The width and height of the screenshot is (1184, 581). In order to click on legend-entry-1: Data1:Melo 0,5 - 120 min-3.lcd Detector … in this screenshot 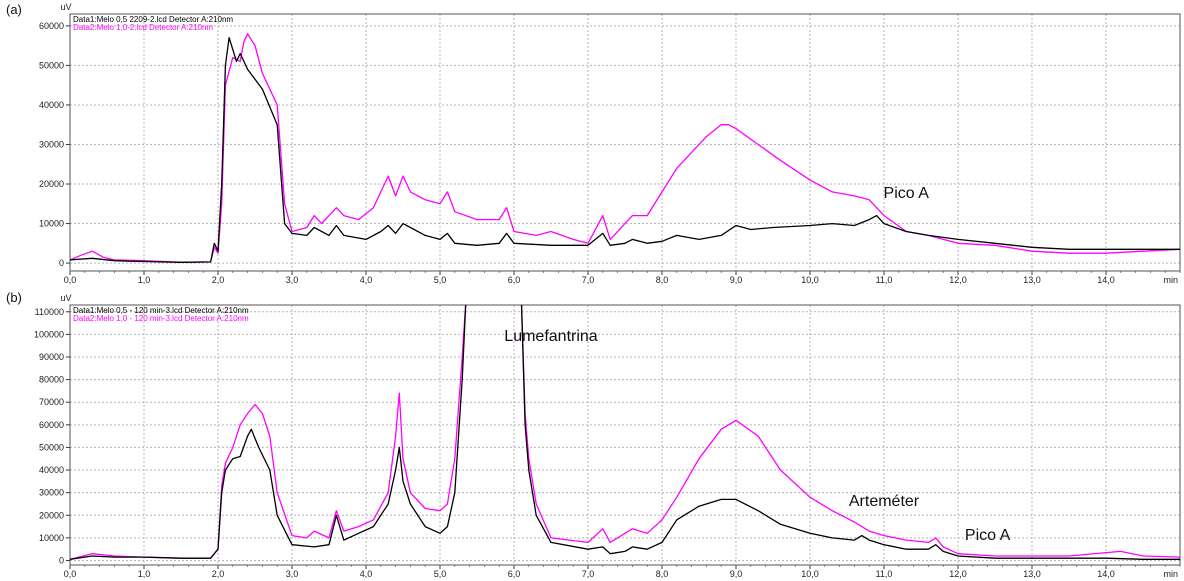, I will do `click(161, 310)`.